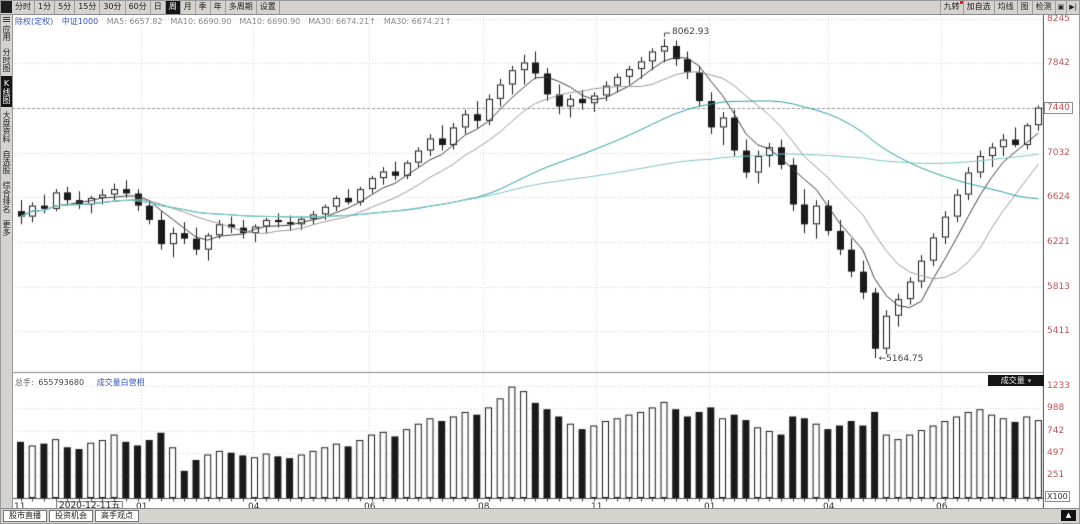 Image resolution: width=1080 pixels, height=524 pixels. What do you see at coordinates (268, 7) in the screenshot?
I see `period-tab-设置: 设置` at bounding box center [268, 7].